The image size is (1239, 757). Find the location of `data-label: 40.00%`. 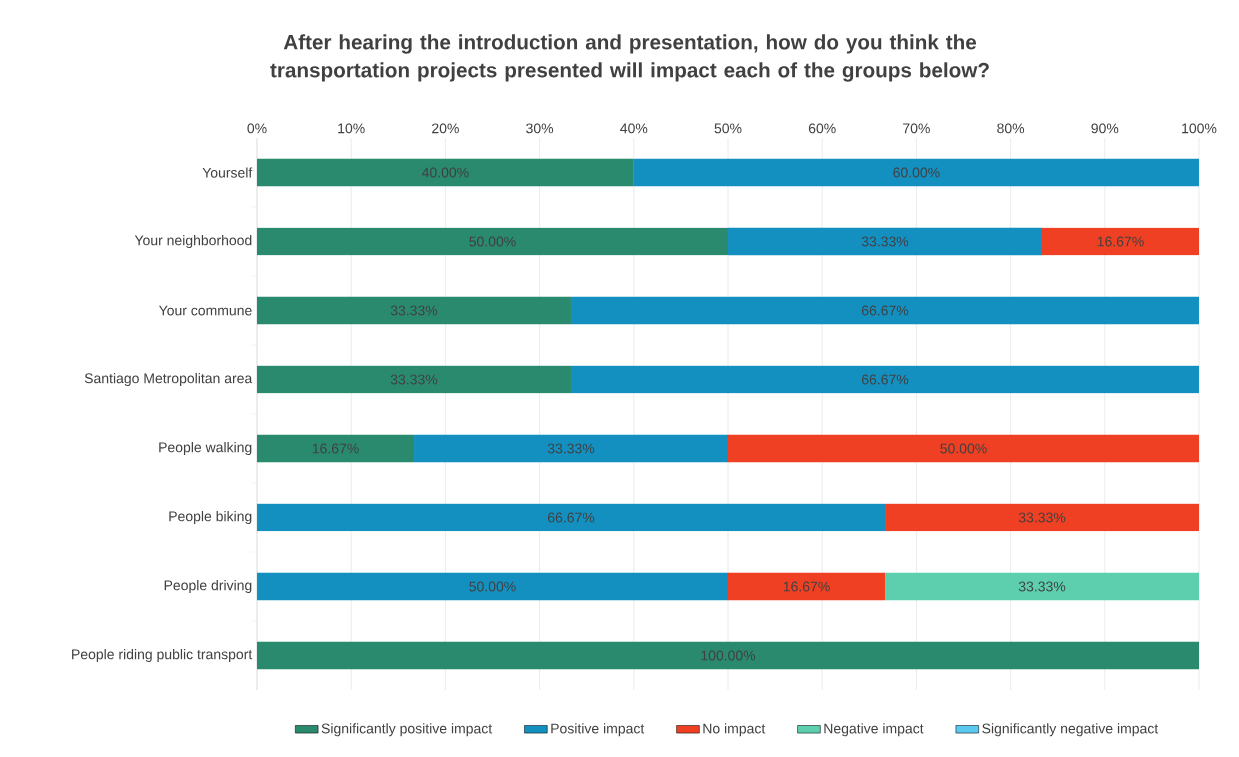

data-label: 40.00% is located at coordinates (445, 172).